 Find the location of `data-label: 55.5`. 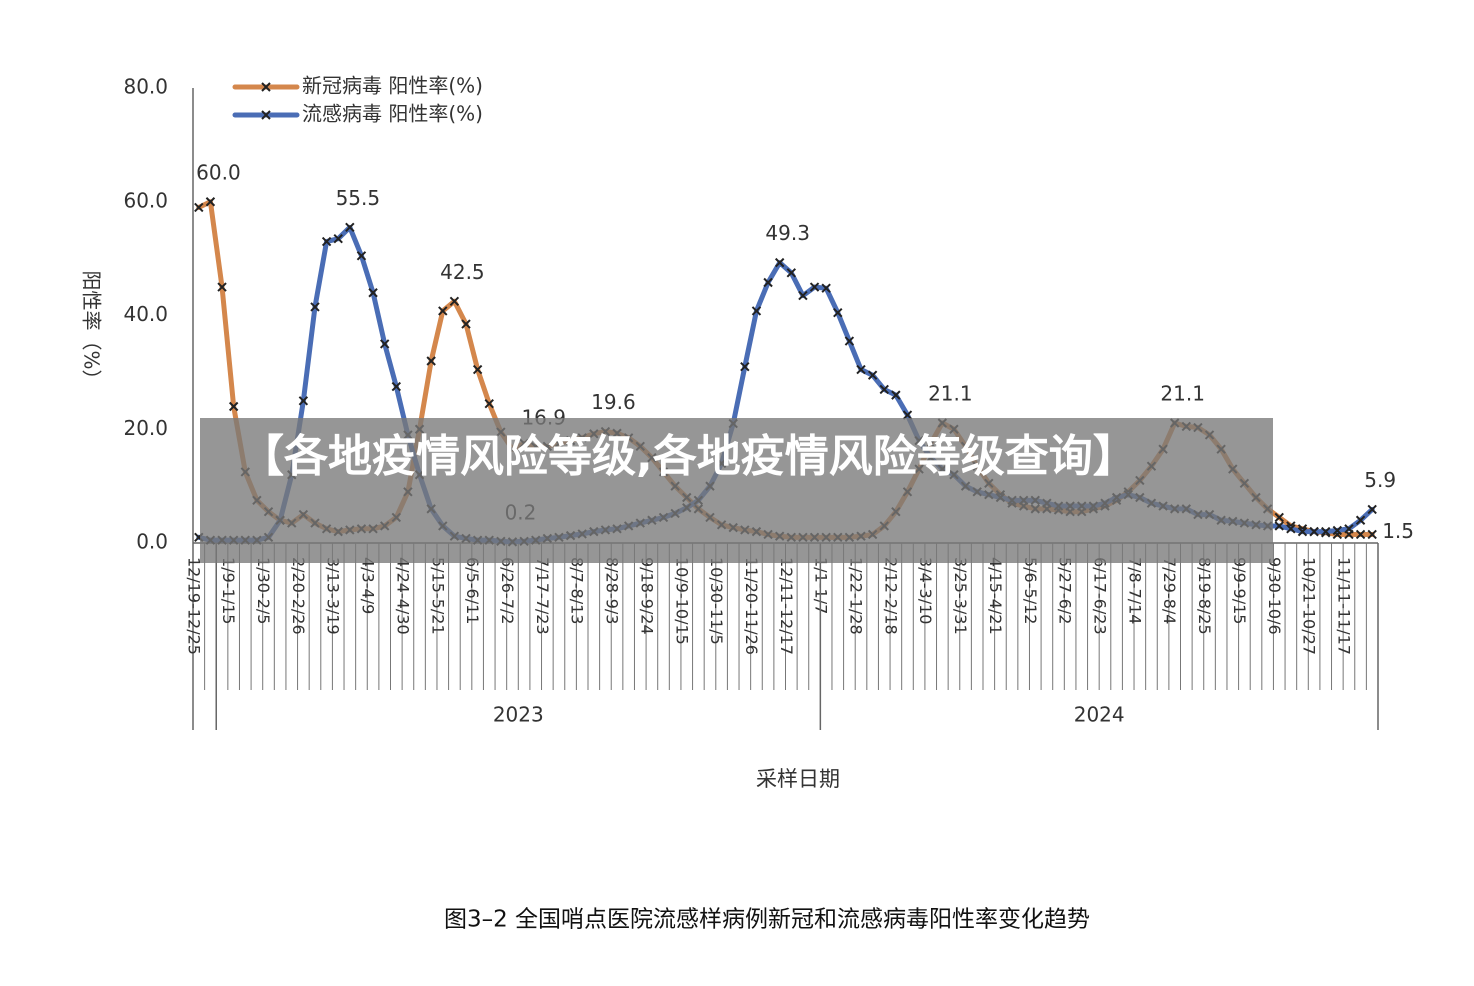

data-label: 55.5 is located at coordinates (358, 198).